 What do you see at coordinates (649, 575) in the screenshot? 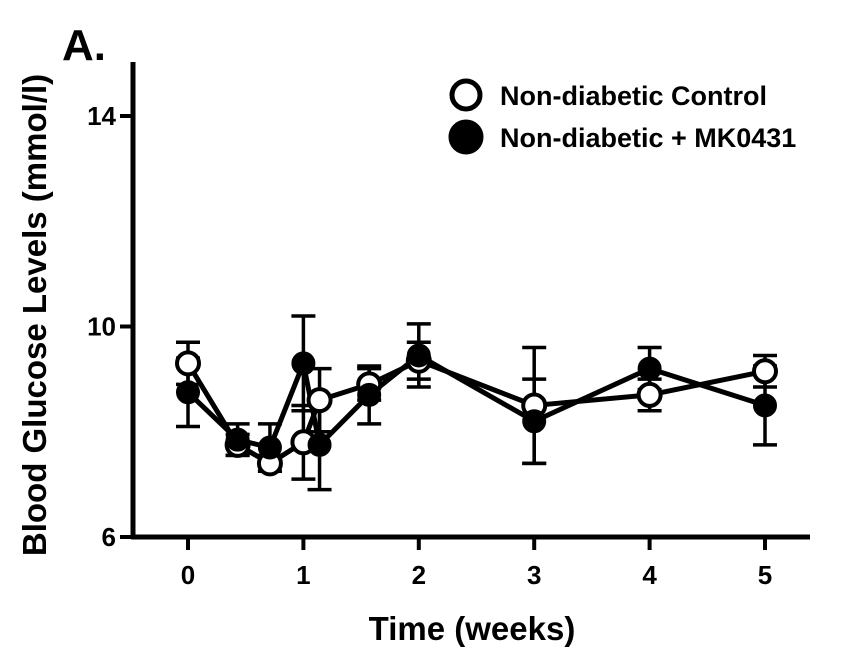
I see `x-tick-label: 4` at bounding box center [649, 575].